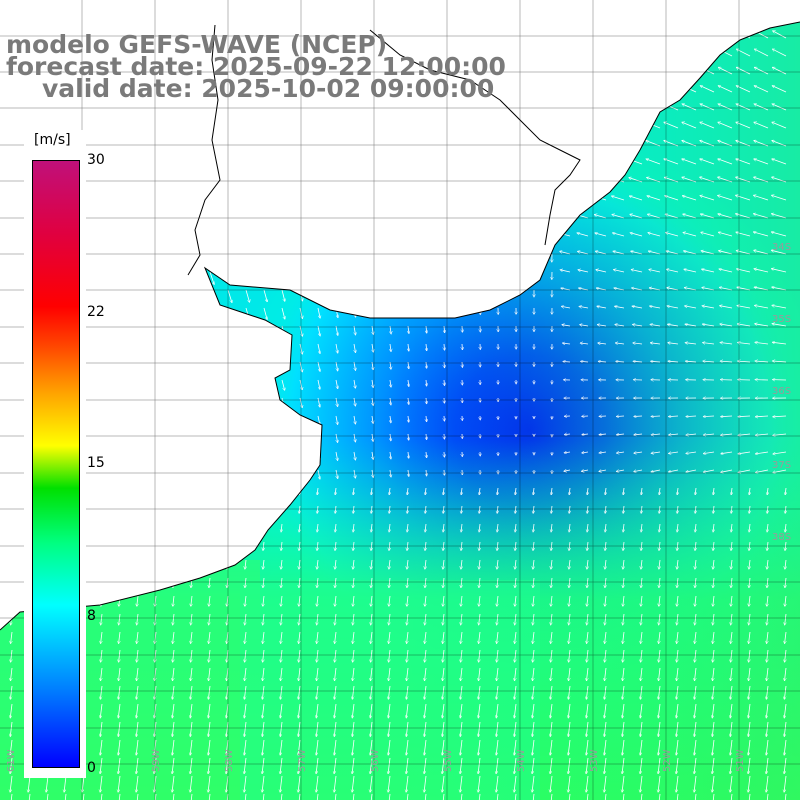  What do you see at coordinates (91, 616) in the screenshot?
I see `colorbar-tick-8: 8` at bounding box center [91, 616].